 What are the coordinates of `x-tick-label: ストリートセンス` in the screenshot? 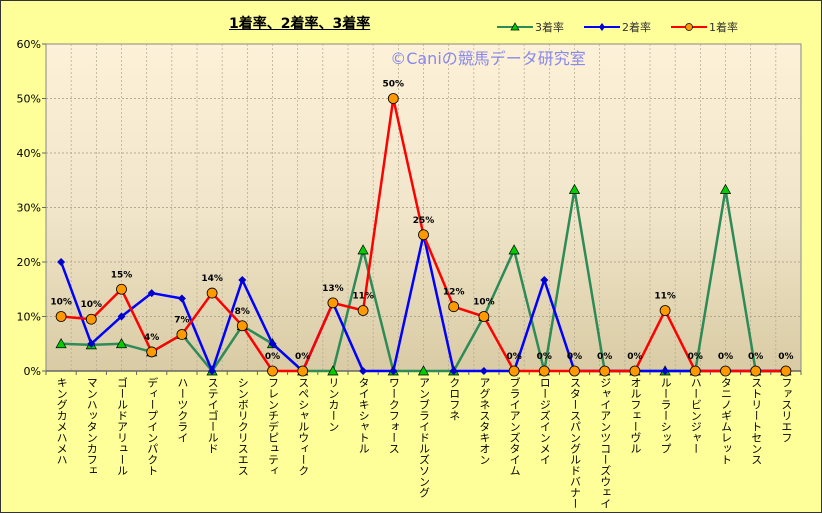 It's located at (756, 421).